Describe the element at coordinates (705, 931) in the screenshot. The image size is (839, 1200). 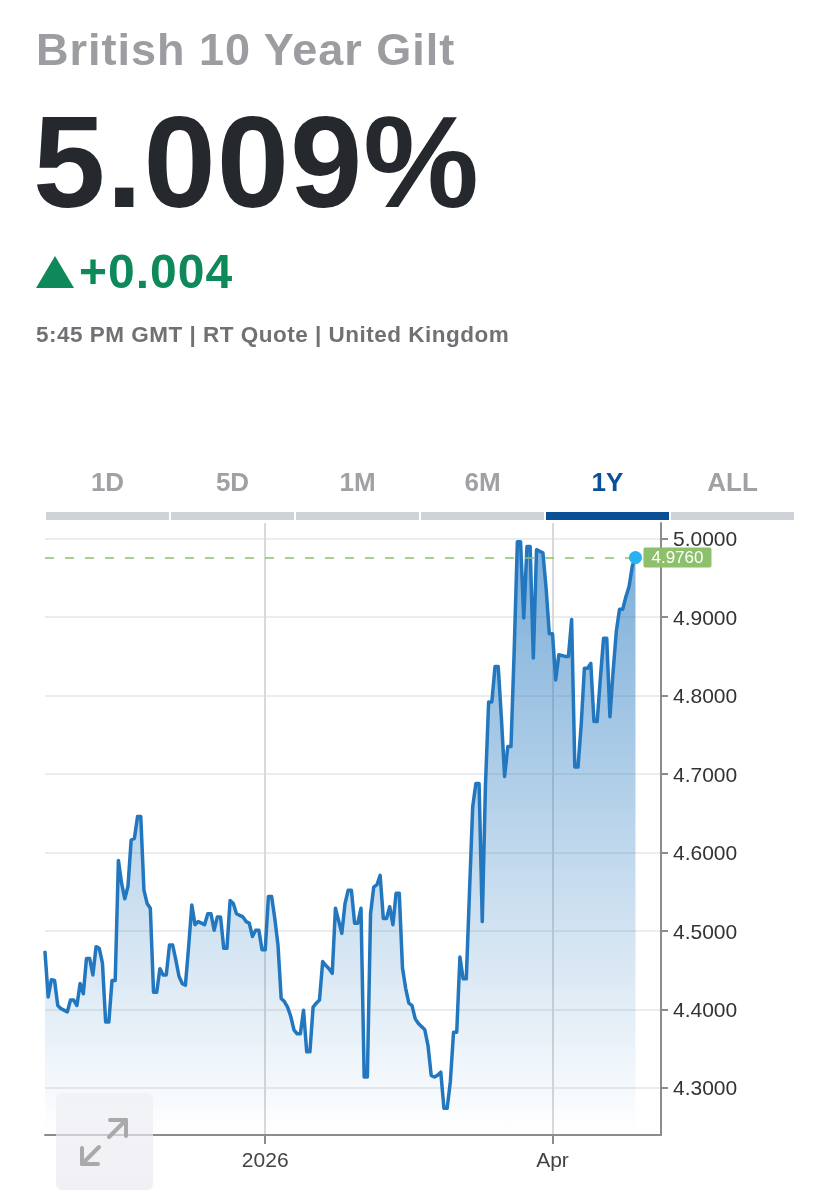
I see `y-tick-label: 4.5000` at that location.